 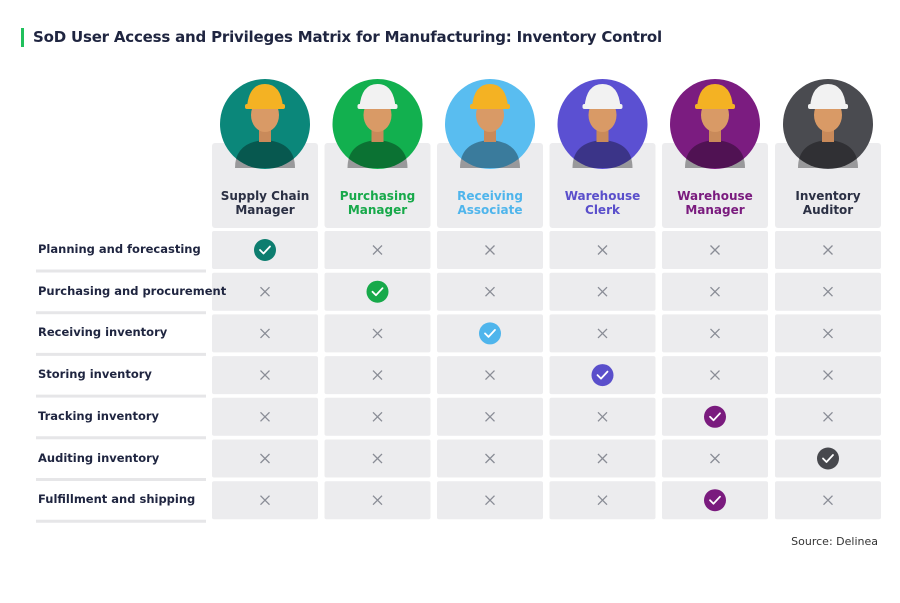 I want to click on column-header: Receiving Associate, so click(x=490, y=203).